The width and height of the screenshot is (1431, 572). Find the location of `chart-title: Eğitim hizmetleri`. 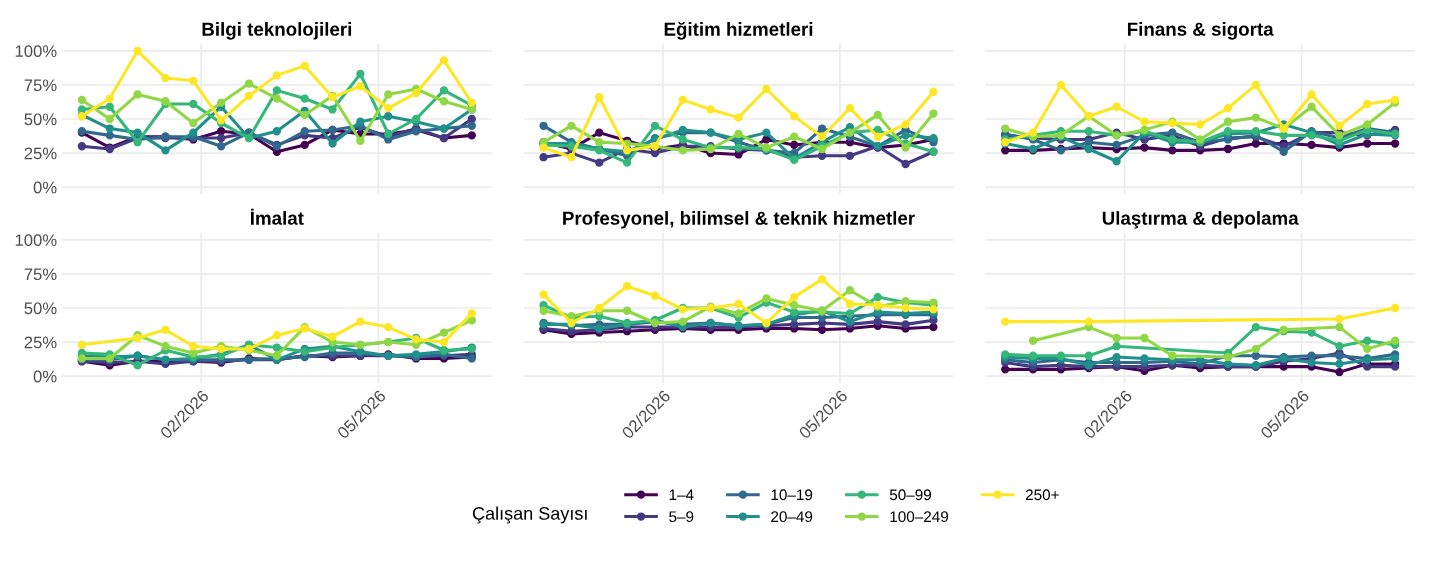

chart-title: Eğitim hizmetleri is located at coordinates (738, 30).